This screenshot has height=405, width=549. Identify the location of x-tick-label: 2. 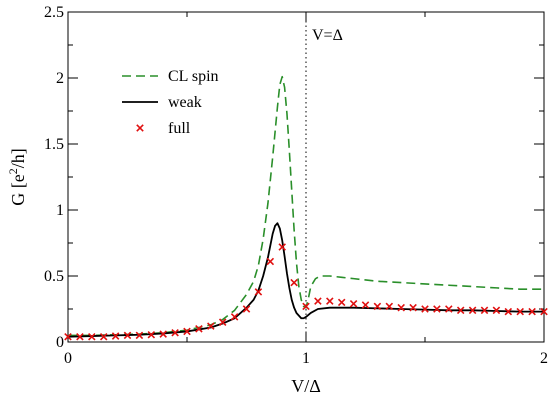
(544, 358).